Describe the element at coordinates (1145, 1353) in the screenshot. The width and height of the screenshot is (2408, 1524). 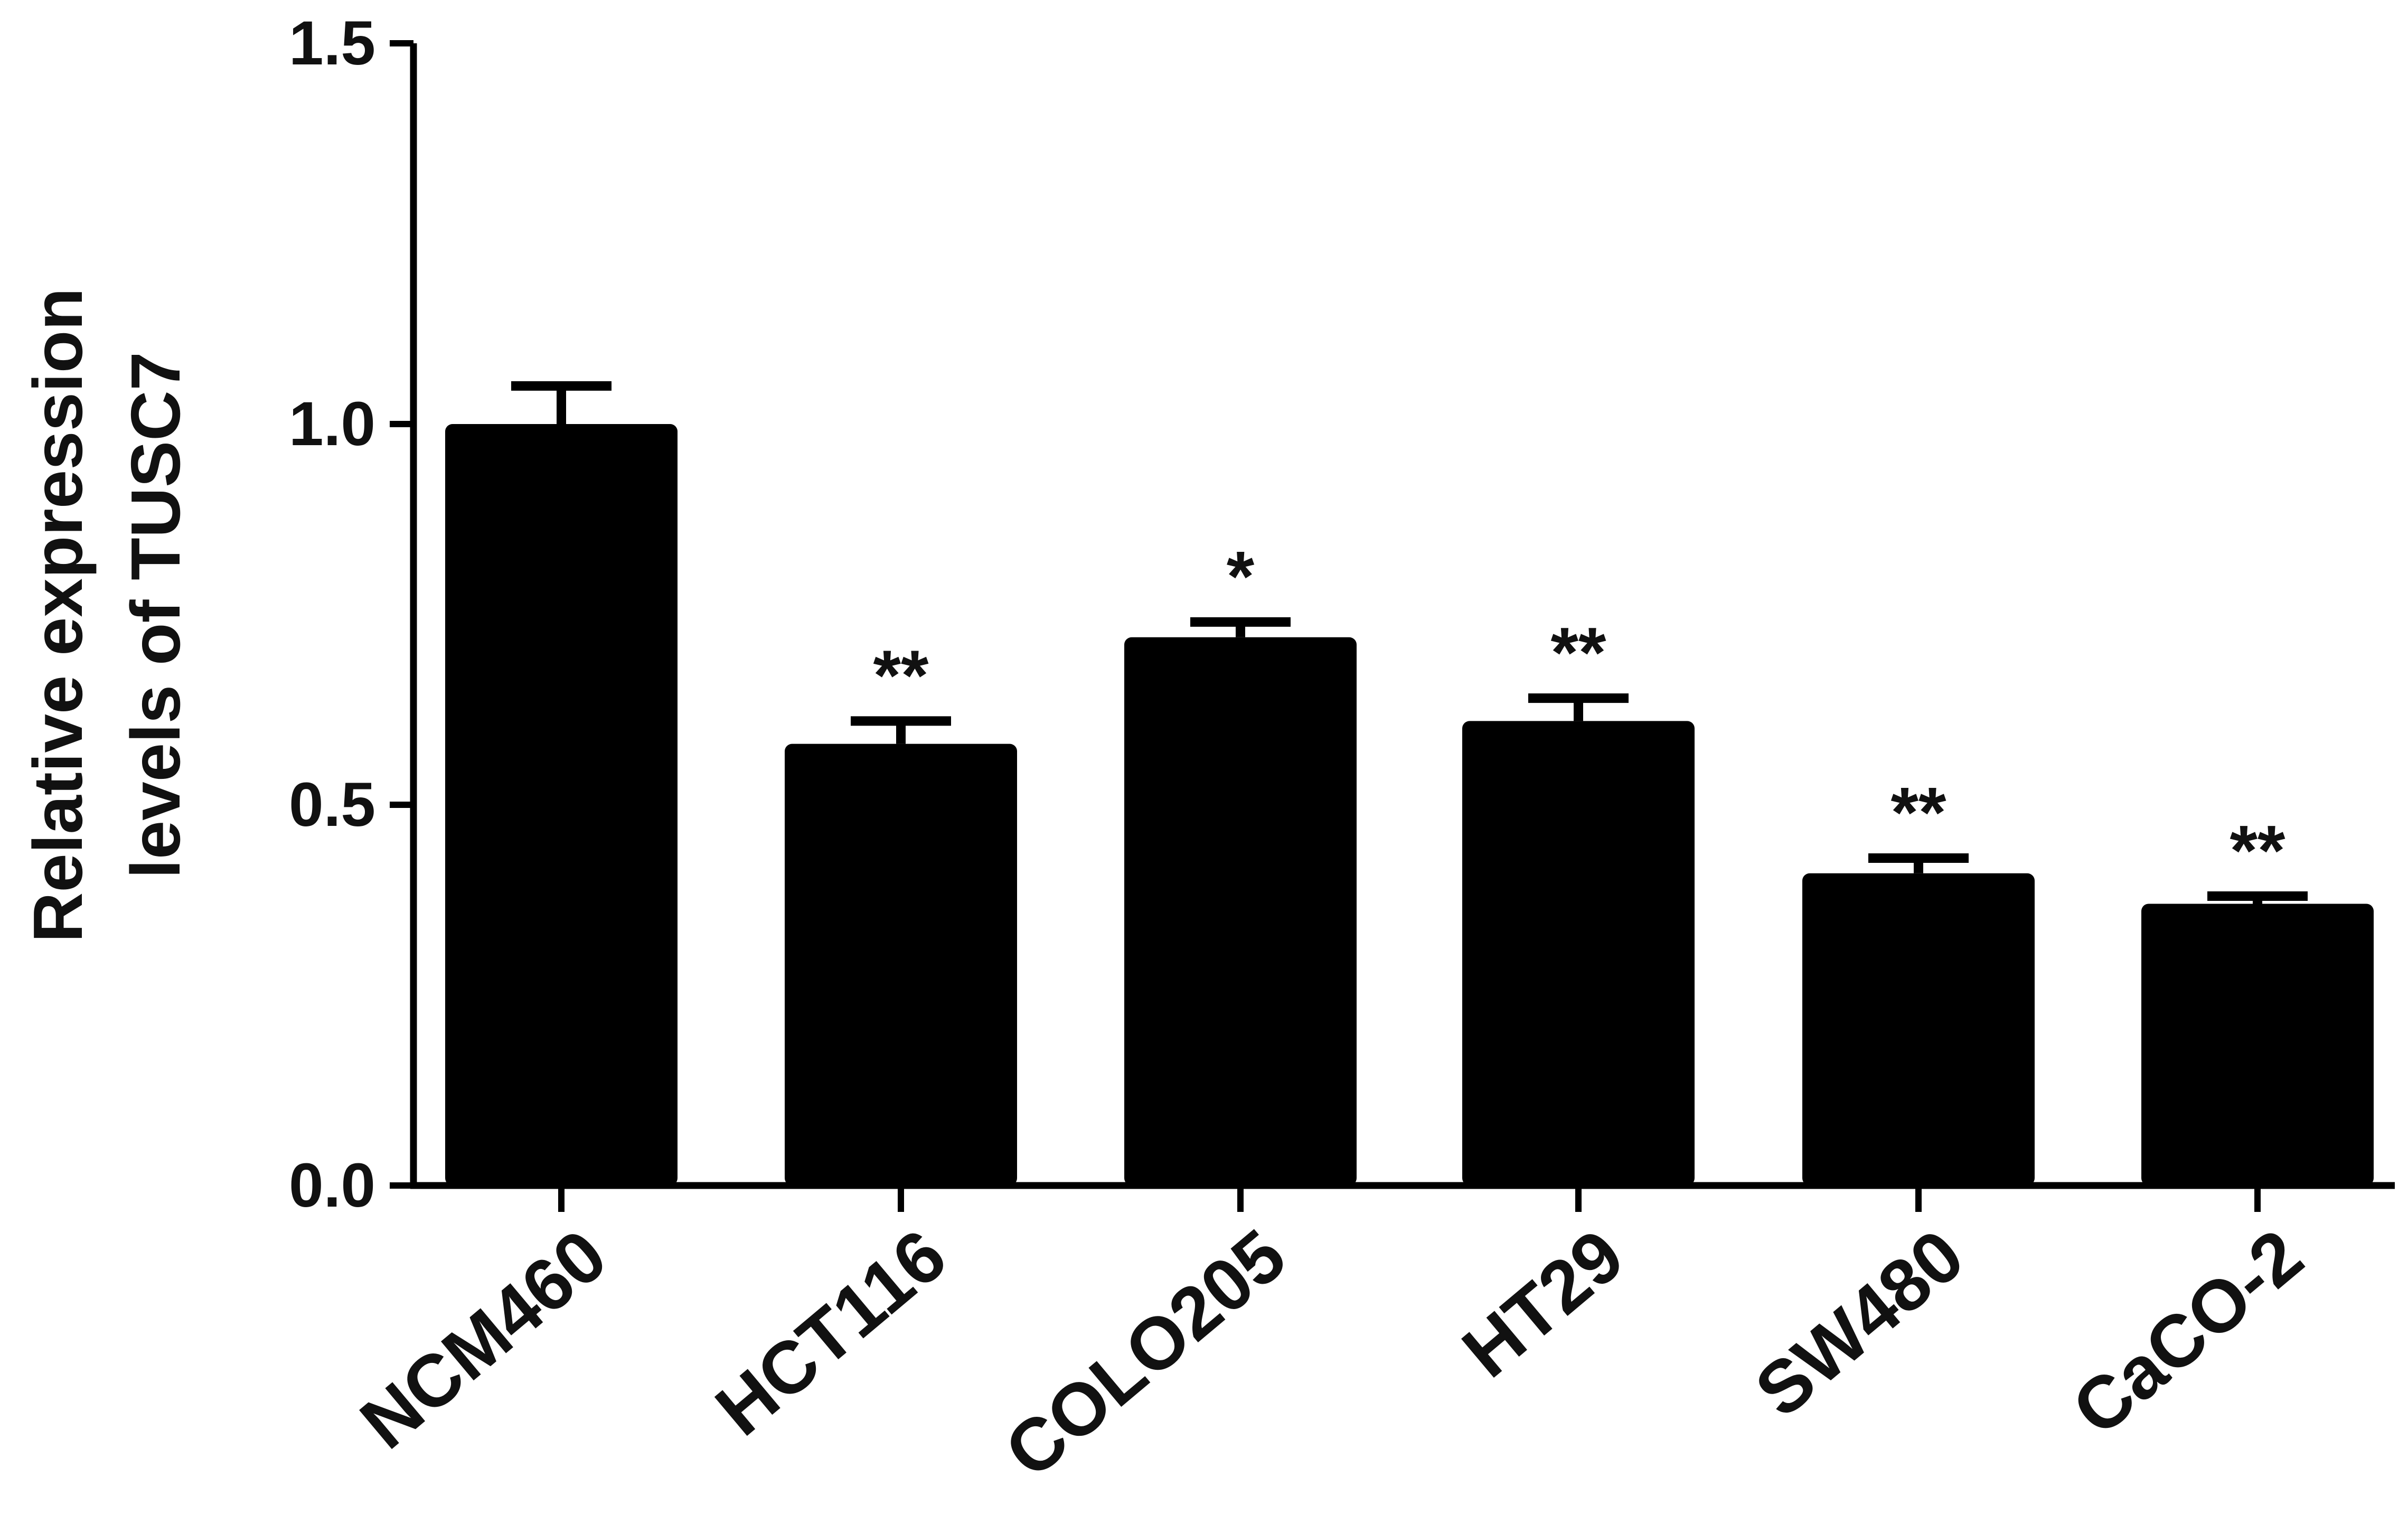
I see `x-tick-label: COLO205` at that location.